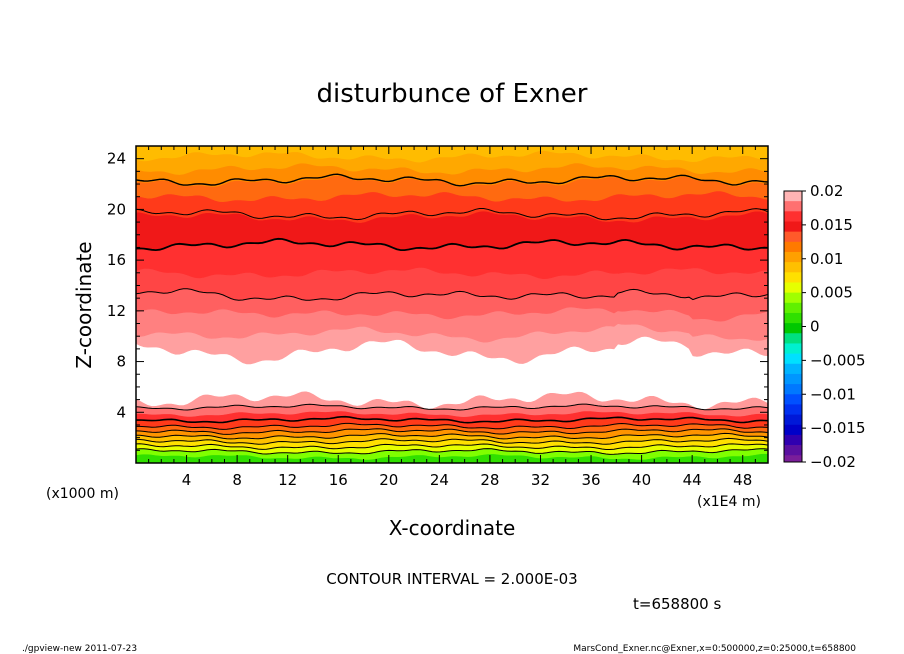 Image resolution: width=904 pixels, height=654 pixels. Describe the element at coordinates (641, 480) in the screenshot. I see `x-tick-label-40: 40` at that location.